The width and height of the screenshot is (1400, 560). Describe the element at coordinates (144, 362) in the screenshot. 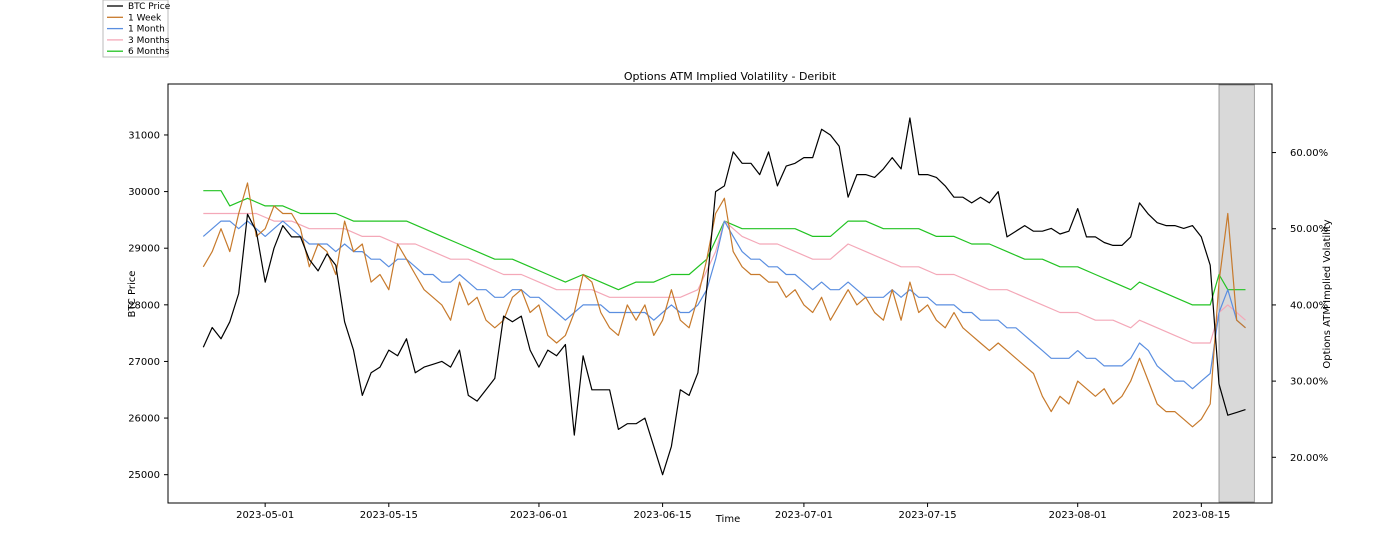

I see `left-tick-label: 27000` at that location.